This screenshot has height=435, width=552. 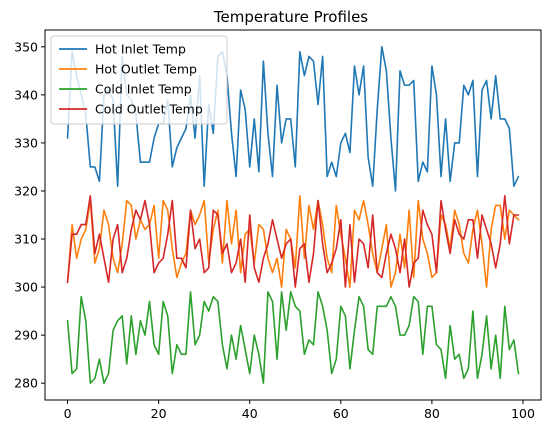 I want to click on y-tick-label: 310, so click(x=26, y=239).